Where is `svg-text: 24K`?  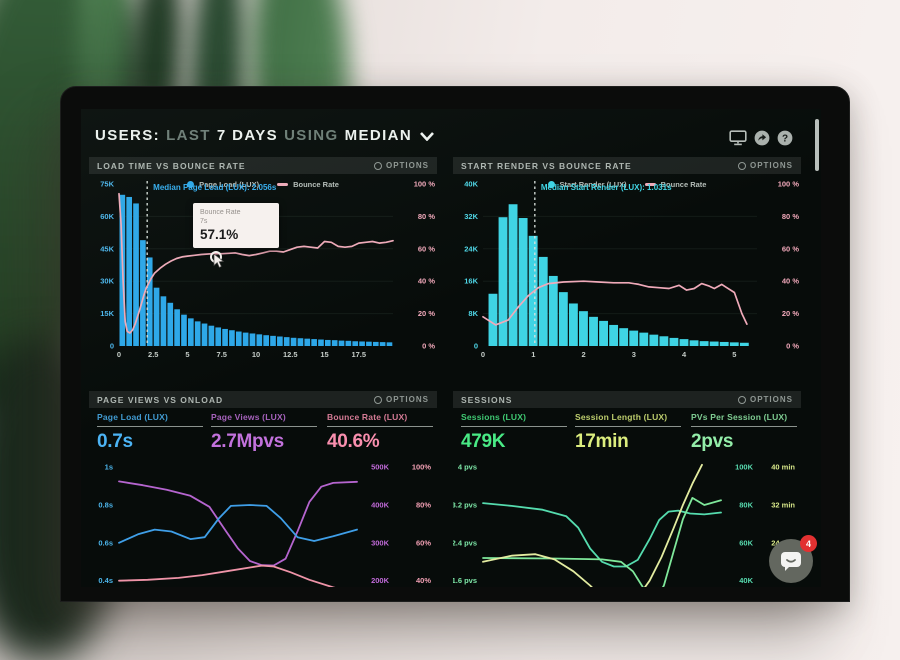
svg-text: 24K is located at coordinates (471, 248).